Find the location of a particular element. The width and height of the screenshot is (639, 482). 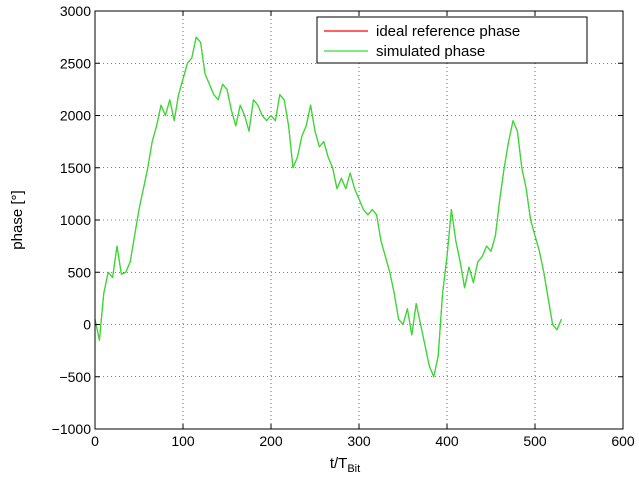

legend-label-simulated-phase: simulated phase is located at coordinates (430, 51).